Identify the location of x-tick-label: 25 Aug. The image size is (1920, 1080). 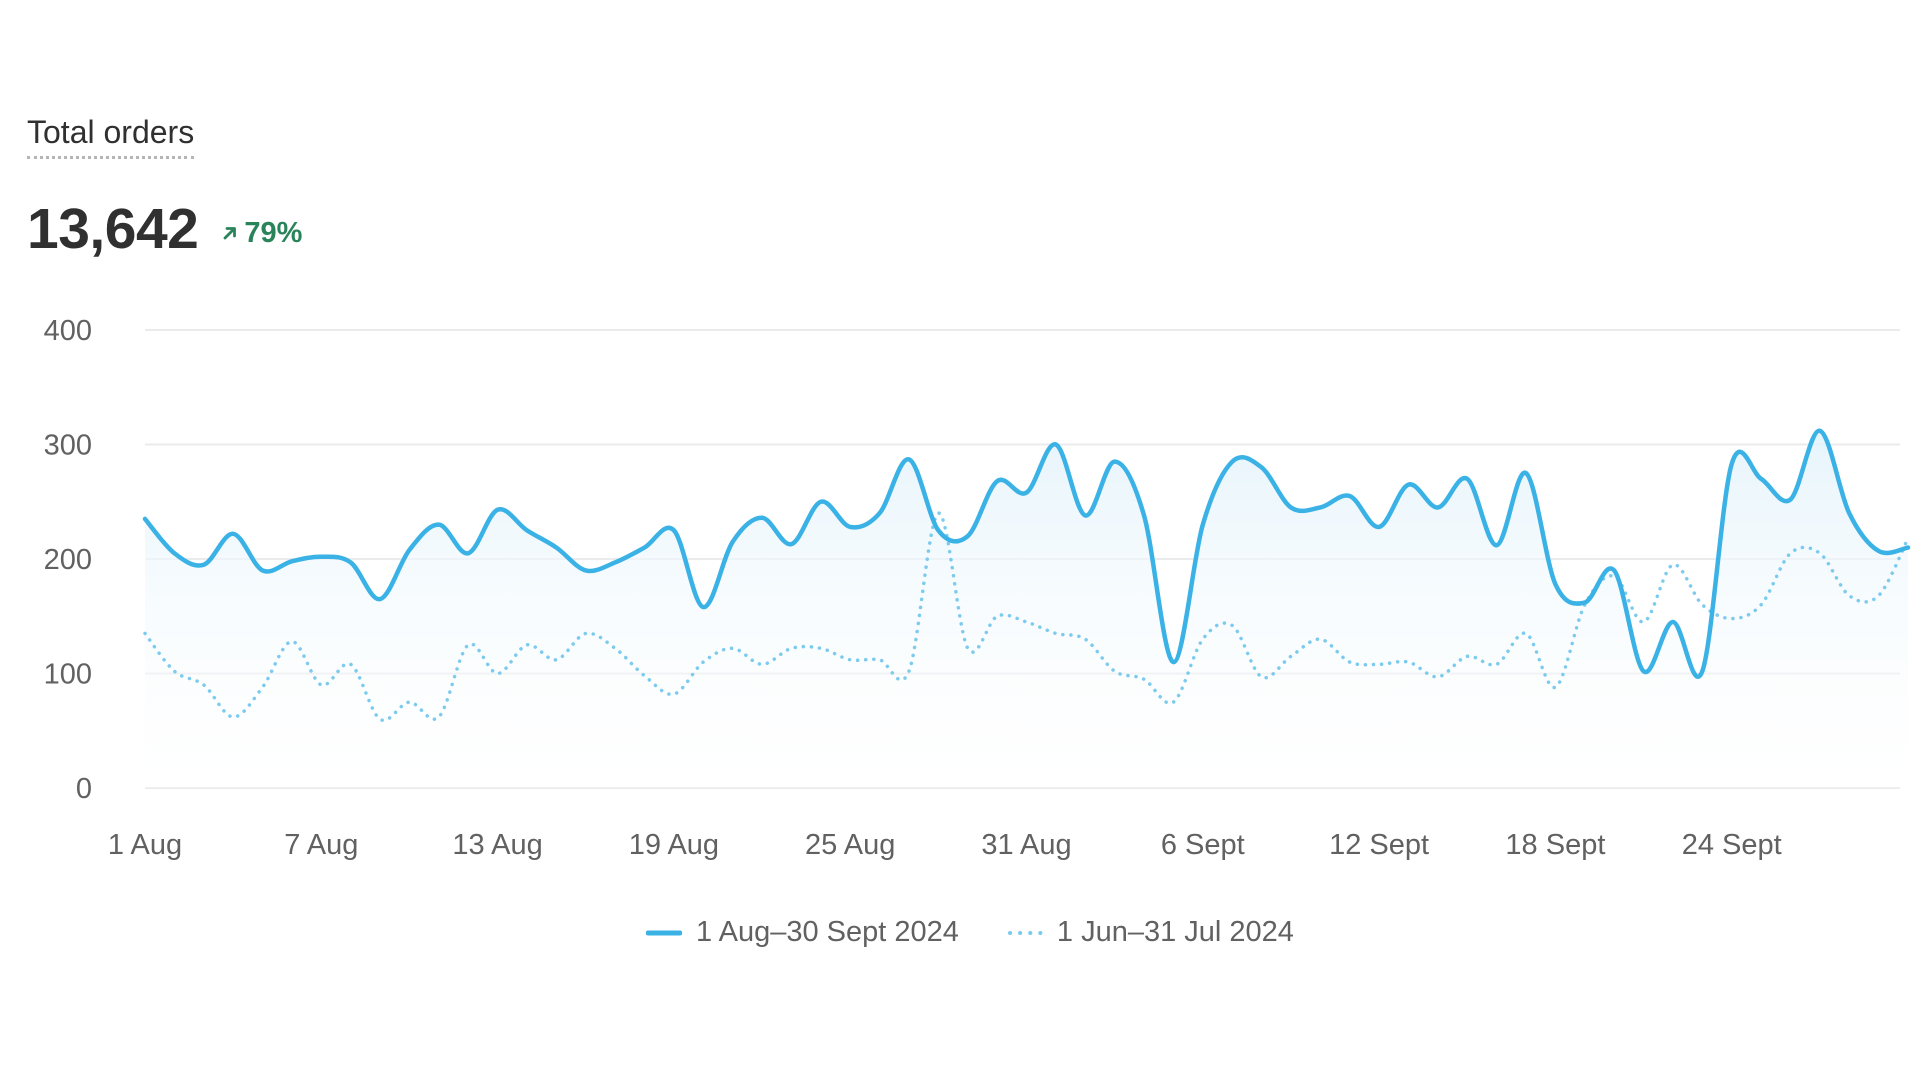
(850, 845).